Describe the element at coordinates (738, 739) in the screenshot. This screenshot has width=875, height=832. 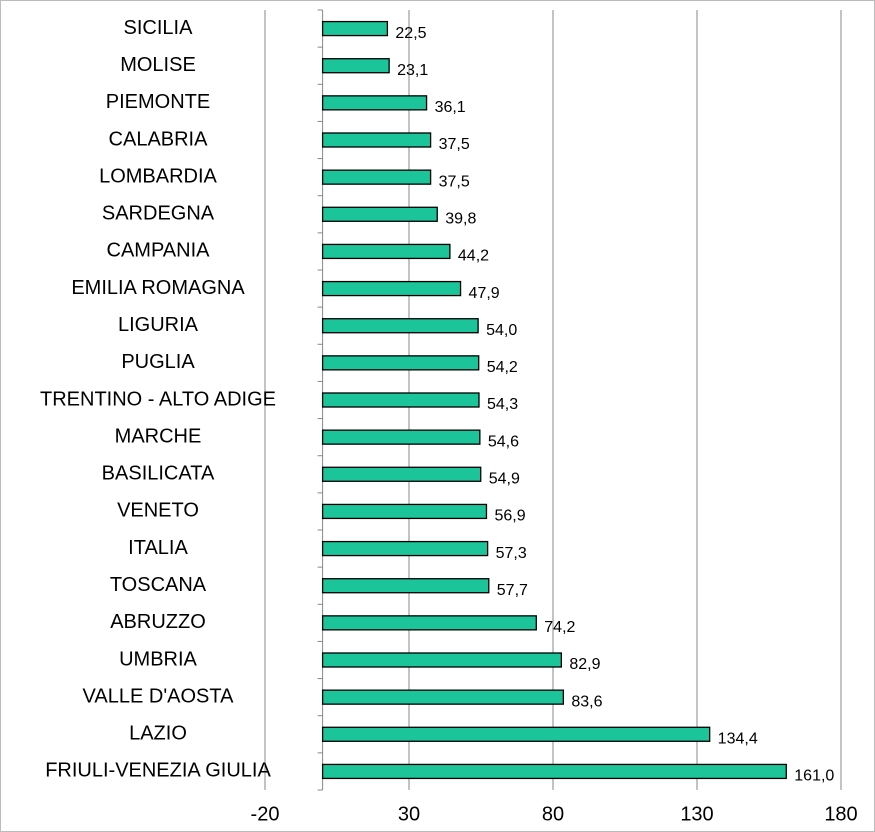
I see `value-label: 134,4` at that location.